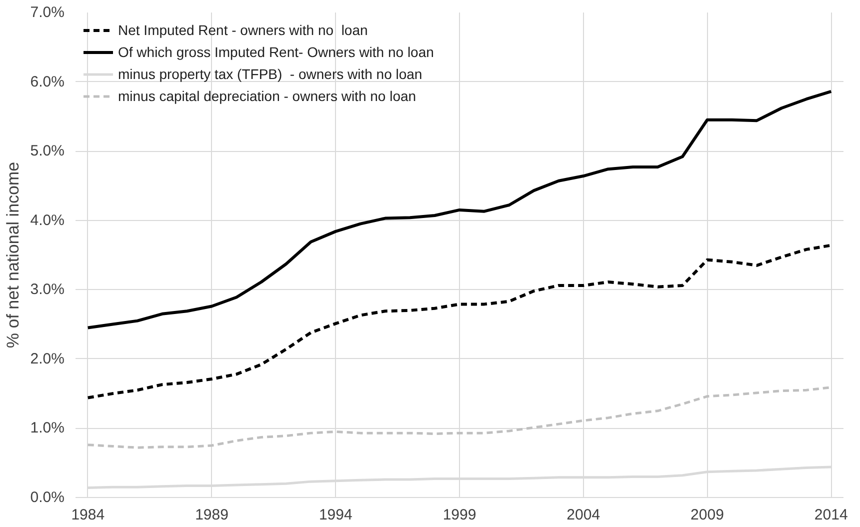 The width and height of the screenshot is (860, 527). Describe the element at coordinates (276, 52) in the screenshot. I see `legend-label: Of which gross Imputed Rent- Owners with no loan` at that location.